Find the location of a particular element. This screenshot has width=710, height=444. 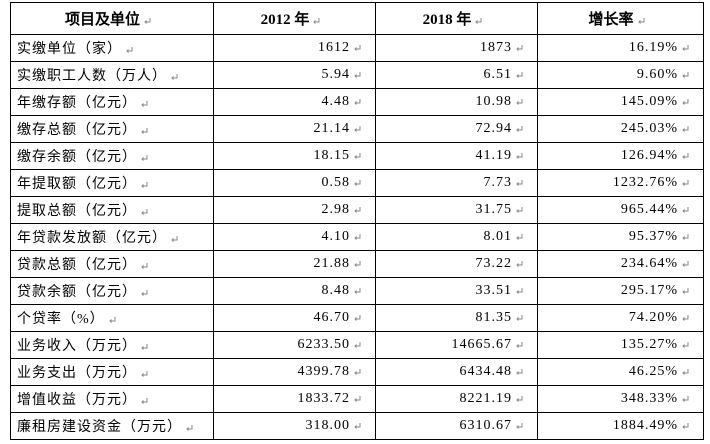

cell-text: 提取总额（亿元） is located at coordinates (77, 211).